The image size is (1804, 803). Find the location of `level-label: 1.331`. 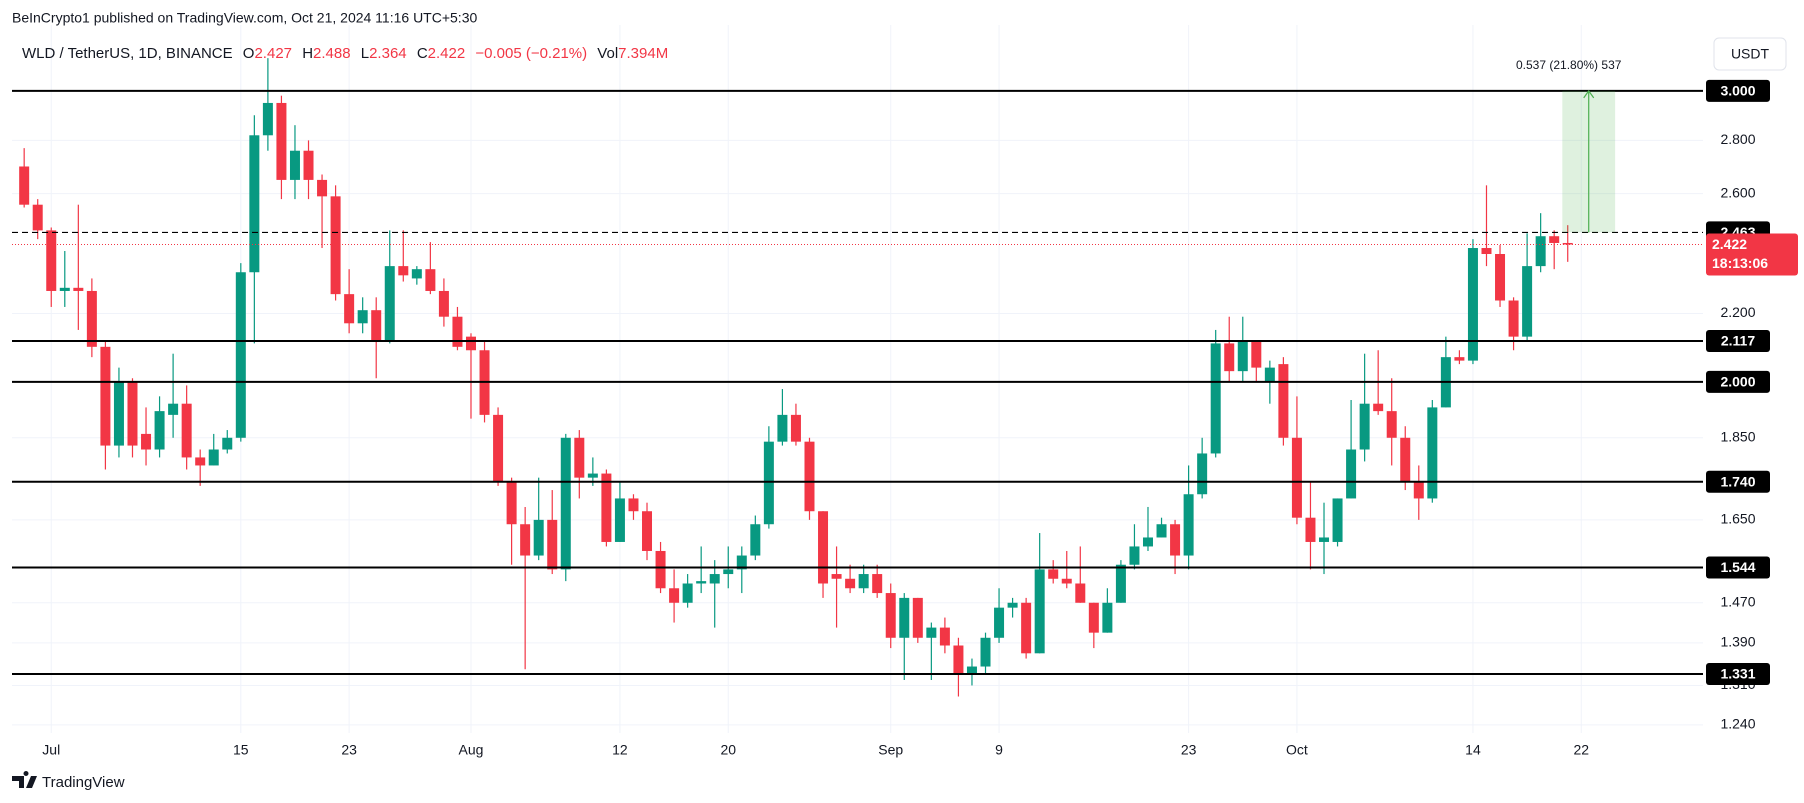

level-label: 1.331 is located at coordinates (1737, 674).